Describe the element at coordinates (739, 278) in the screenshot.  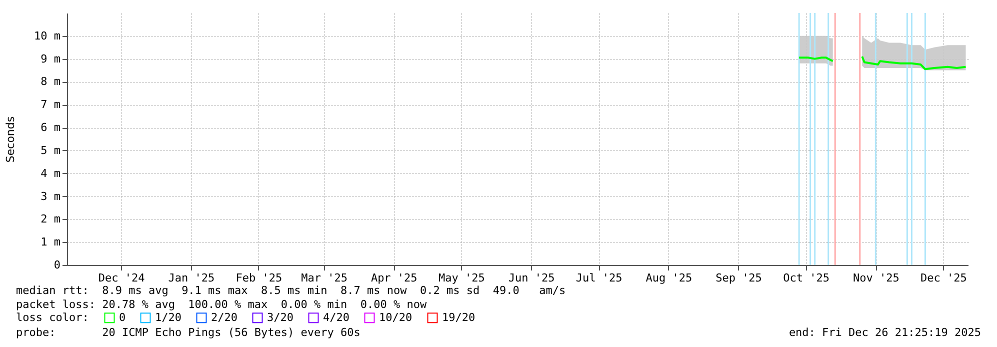
I see `x-tick-label: Sep '25` at that location.